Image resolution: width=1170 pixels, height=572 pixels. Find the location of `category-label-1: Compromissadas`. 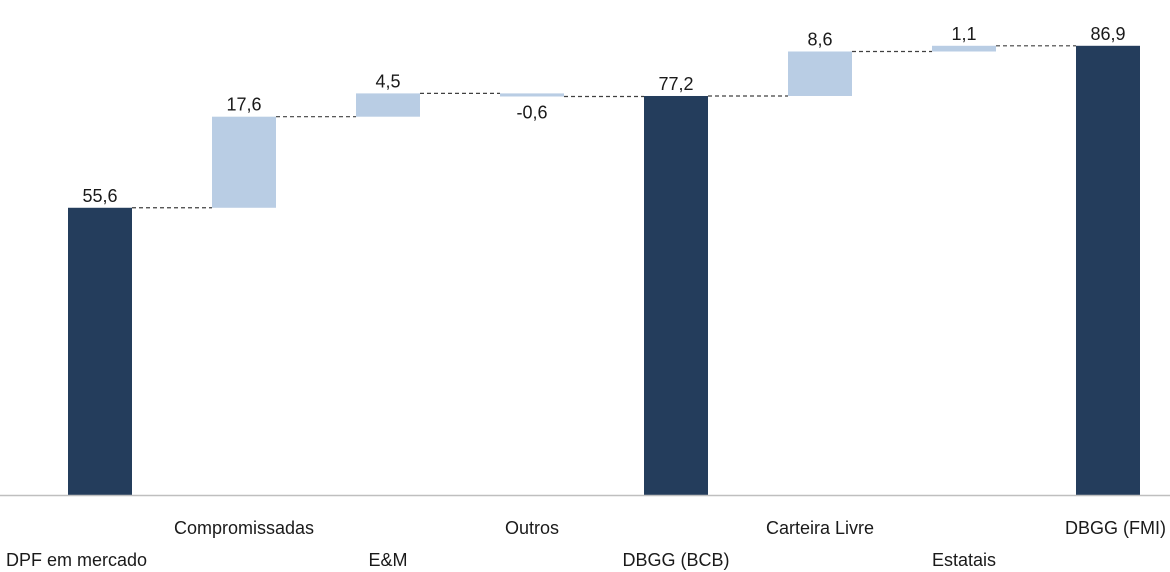

category-label-1: Compromissadas is located at coordinates (244, 528).